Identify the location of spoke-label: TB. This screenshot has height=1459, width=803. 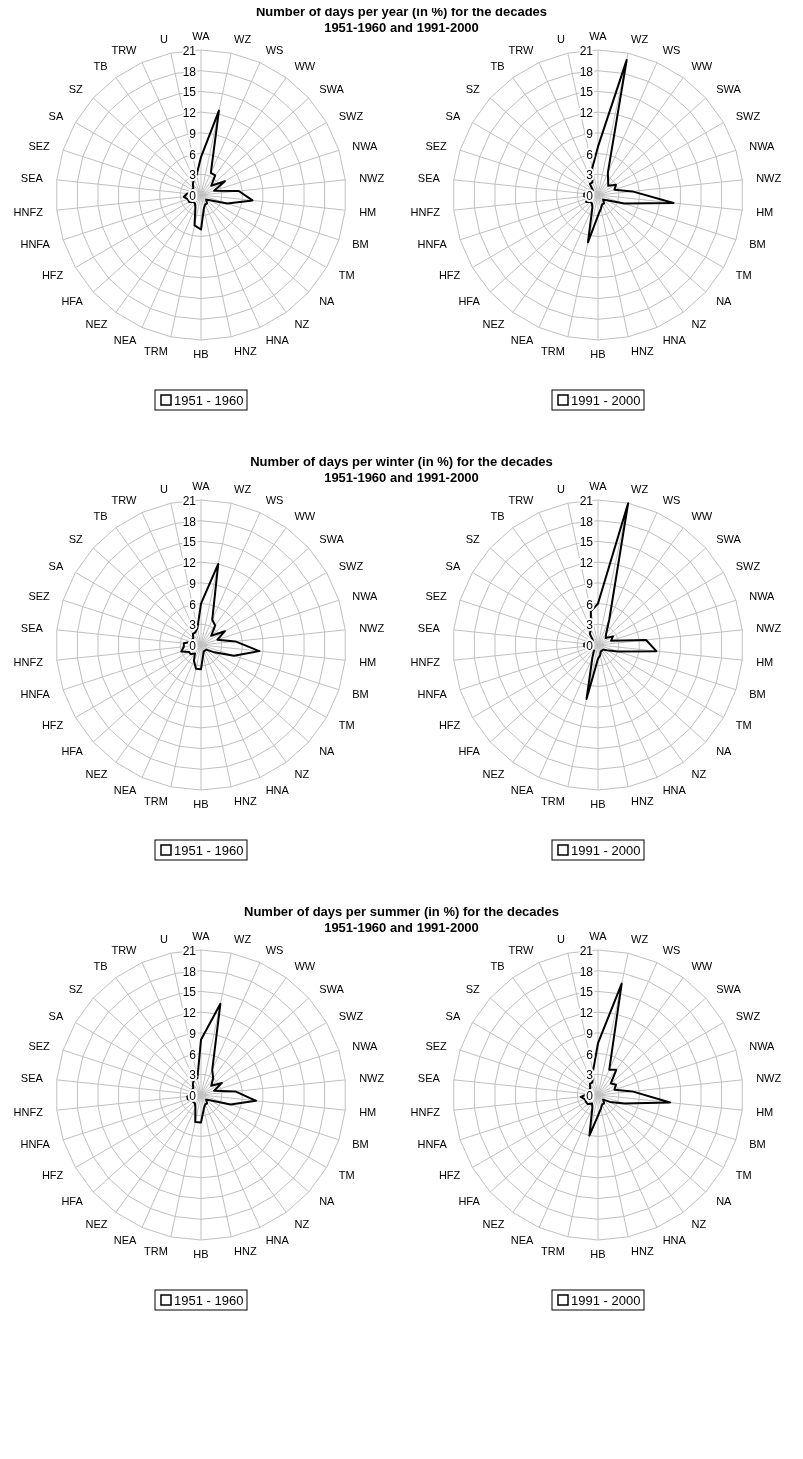
(497, 516).